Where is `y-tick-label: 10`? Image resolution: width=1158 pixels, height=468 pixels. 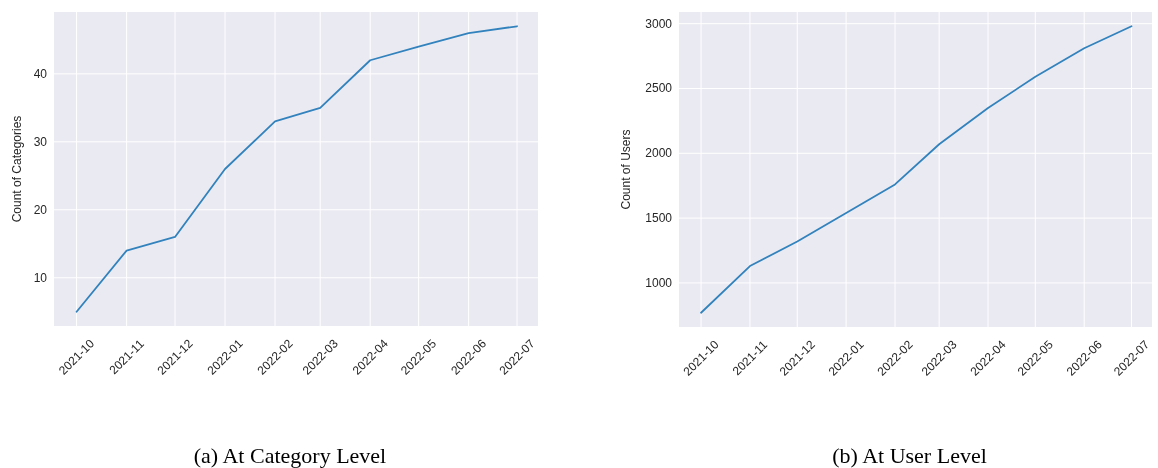
y-tick-label: 10 is located at coordinates (40, 277).